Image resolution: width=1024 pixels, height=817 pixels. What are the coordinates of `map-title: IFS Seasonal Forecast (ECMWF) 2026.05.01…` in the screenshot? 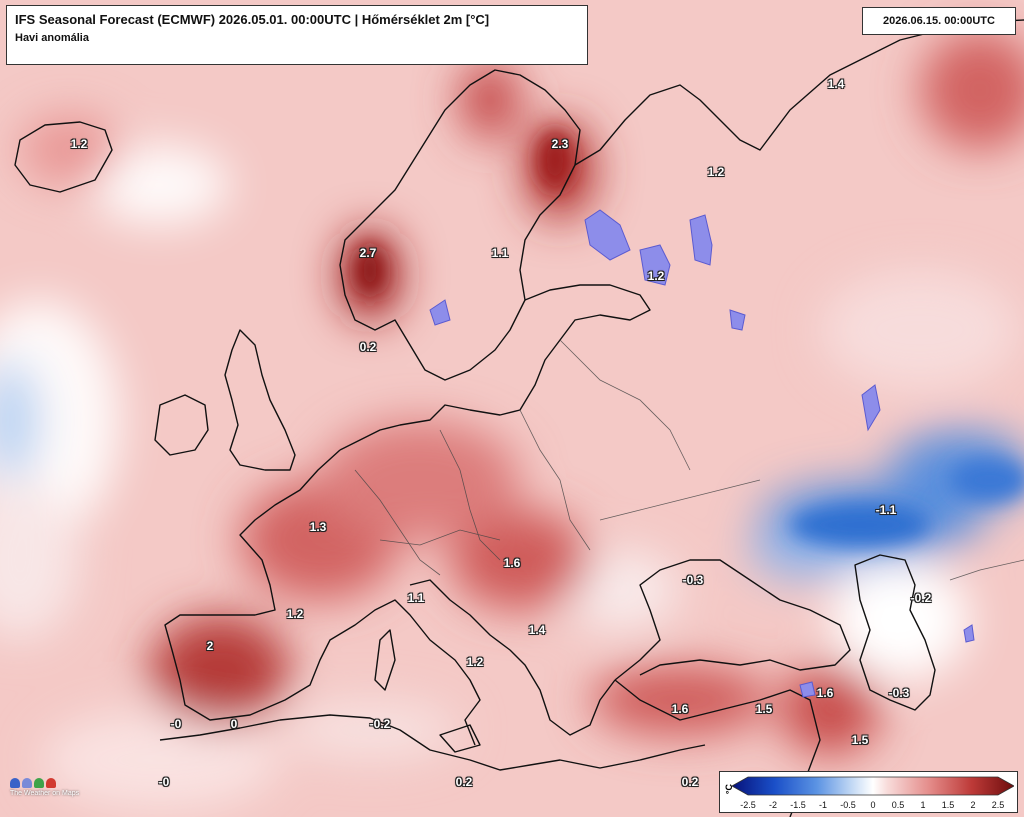 It's located at (252, 19).